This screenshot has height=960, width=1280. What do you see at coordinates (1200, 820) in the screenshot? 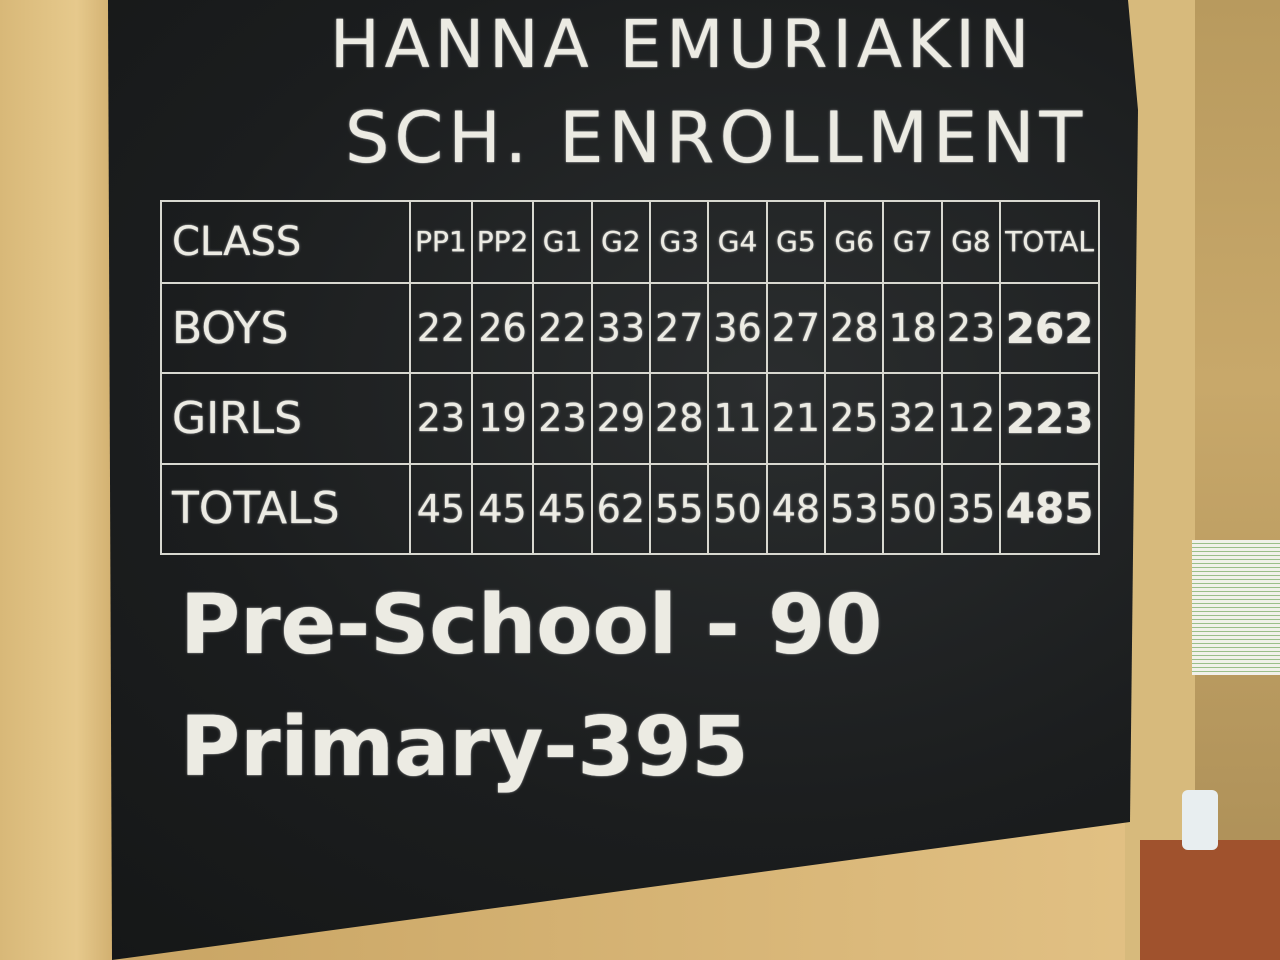
I see `sanitizer-bottle` at bounding box center [1200, 820].